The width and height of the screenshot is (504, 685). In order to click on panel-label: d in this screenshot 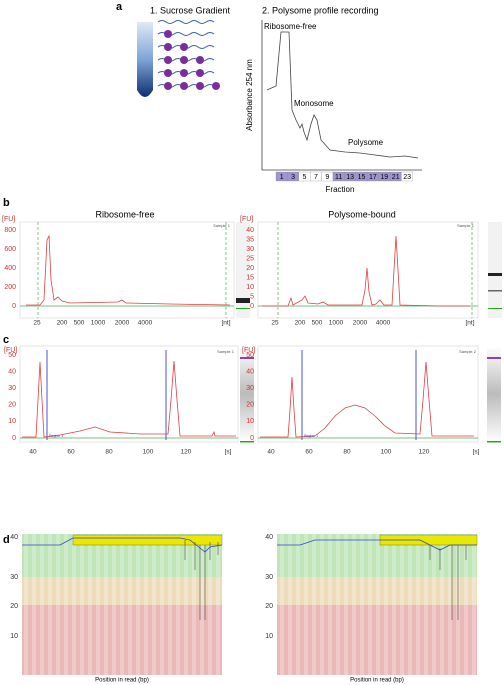, I will do `click(6, 540)`.